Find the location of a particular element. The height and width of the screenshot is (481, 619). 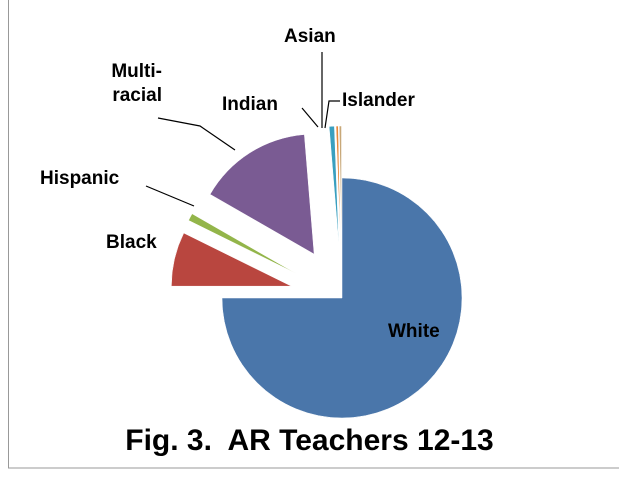

slice-label: Hispanic is located at coordinates (80, 178).